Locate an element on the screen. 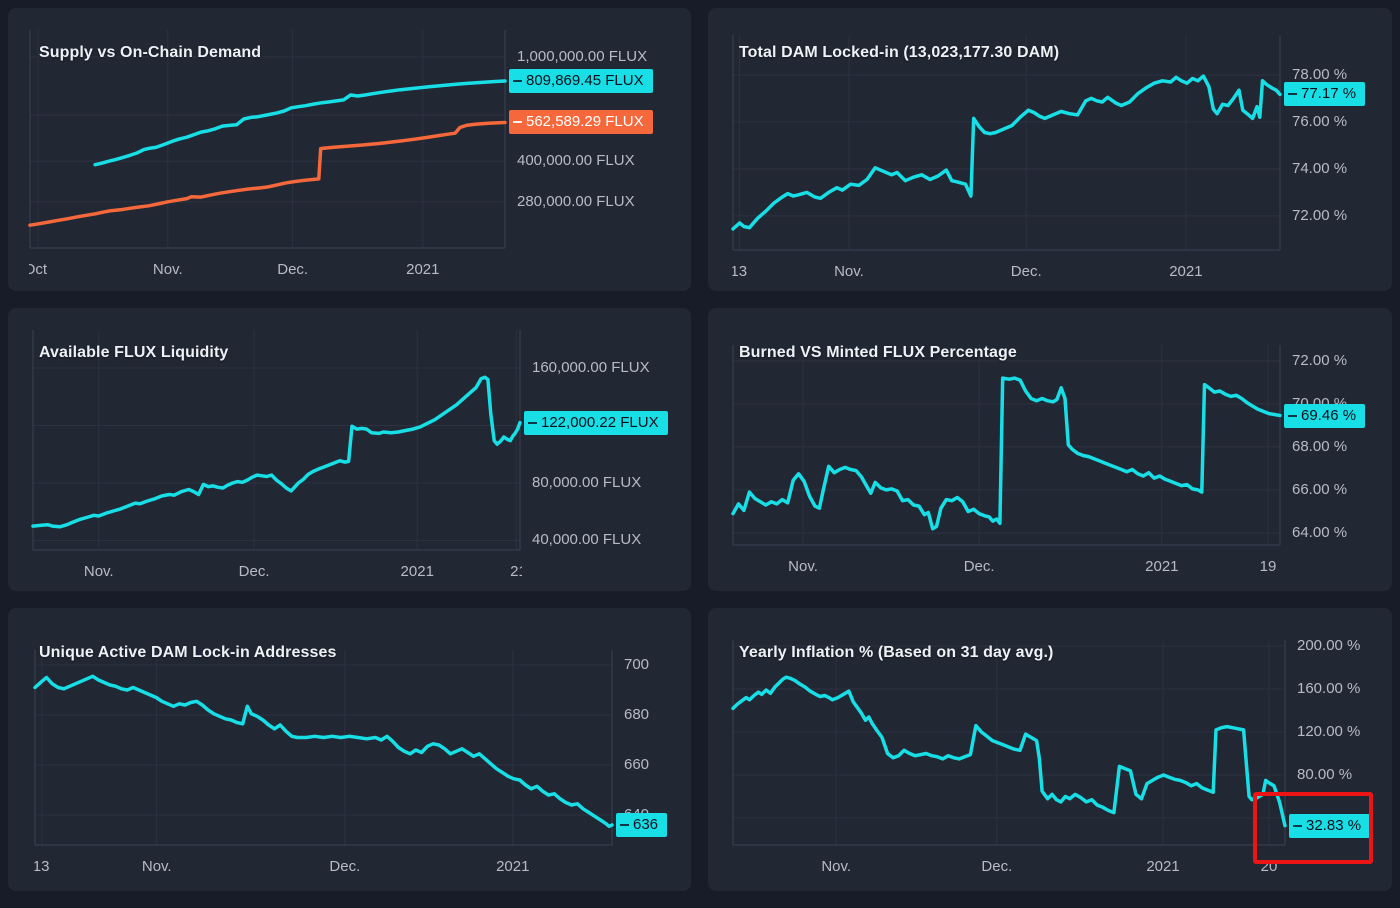  x-axis-label: 19 is located at coordinates (1268, 566).